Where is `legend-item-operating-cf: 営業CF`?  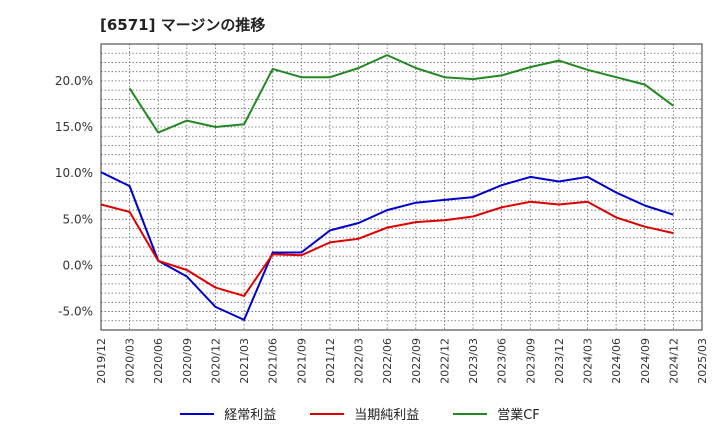
legend-item-operating-cf: 営業CF is located at coordinates (496, 413).